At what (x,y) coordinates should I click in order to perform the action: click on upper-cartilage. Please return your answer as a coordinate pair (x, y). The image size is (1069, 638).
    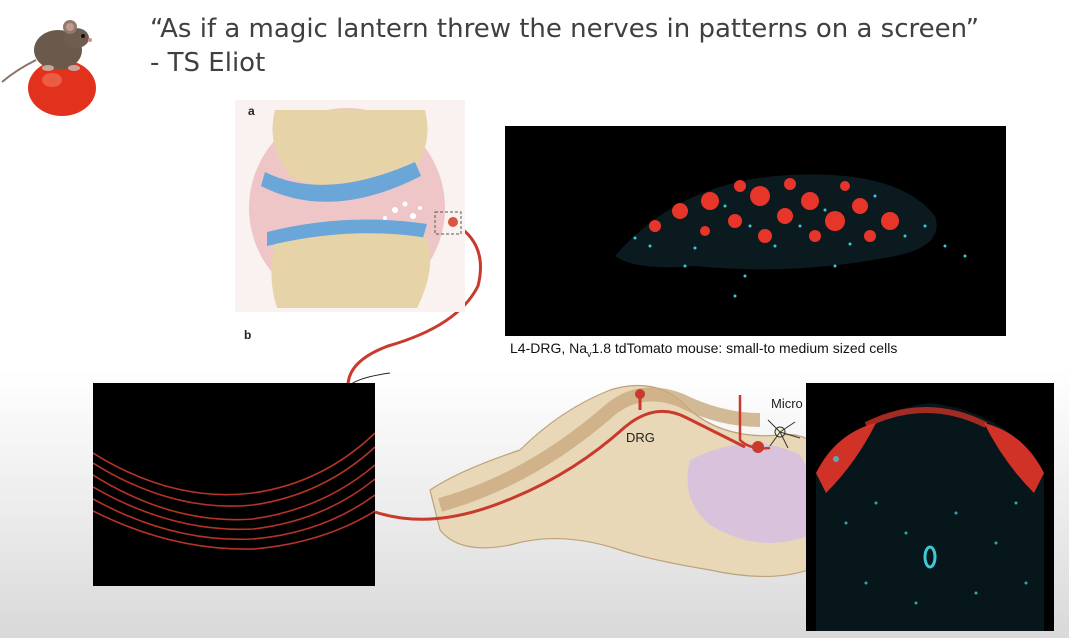
    Looking at the image, I should click on (341, 182).